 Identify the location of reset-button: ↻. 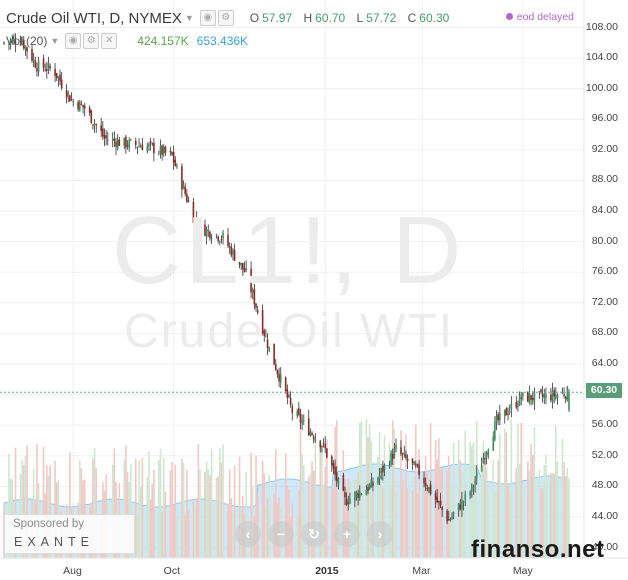
(314, 534).